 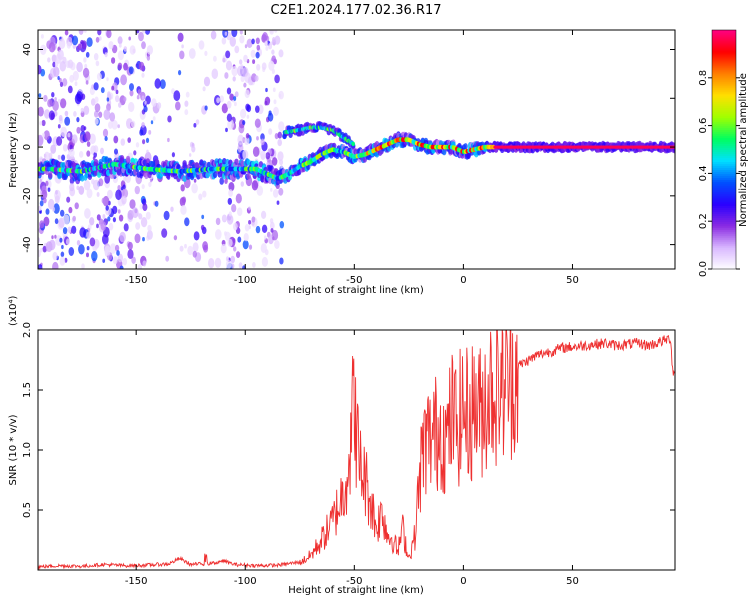 What do you see at coordinates (248, 176) in the screenshot?
I see `spectrogram-ridge-halo` at bounding box center [248, 176].